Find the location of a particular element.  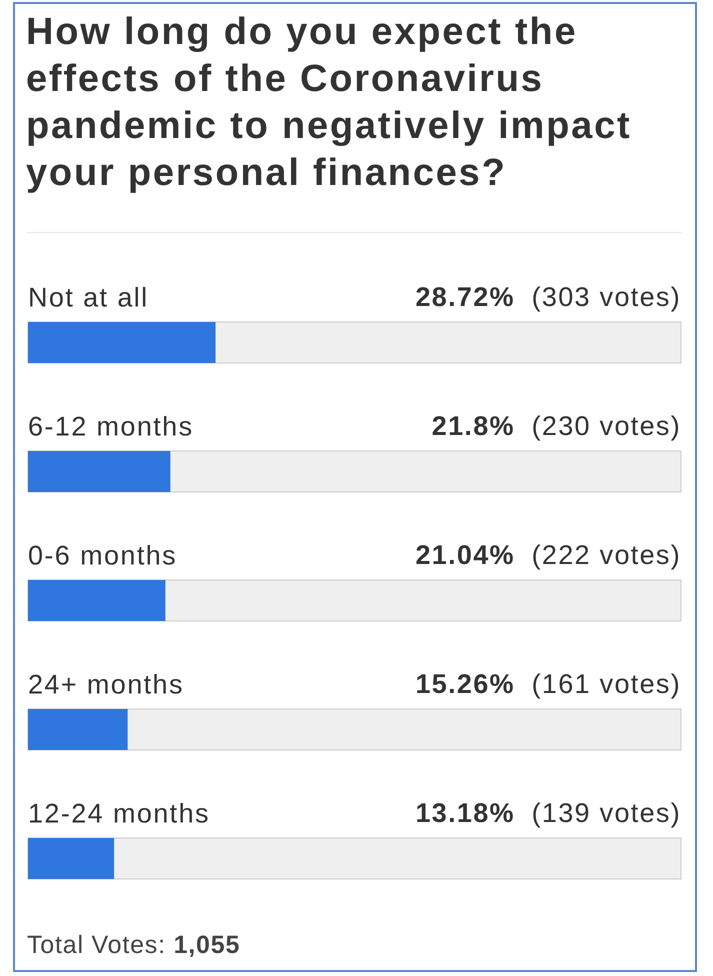

data-label: 13.18% (139 votes) is located at coordinates (548, 813).